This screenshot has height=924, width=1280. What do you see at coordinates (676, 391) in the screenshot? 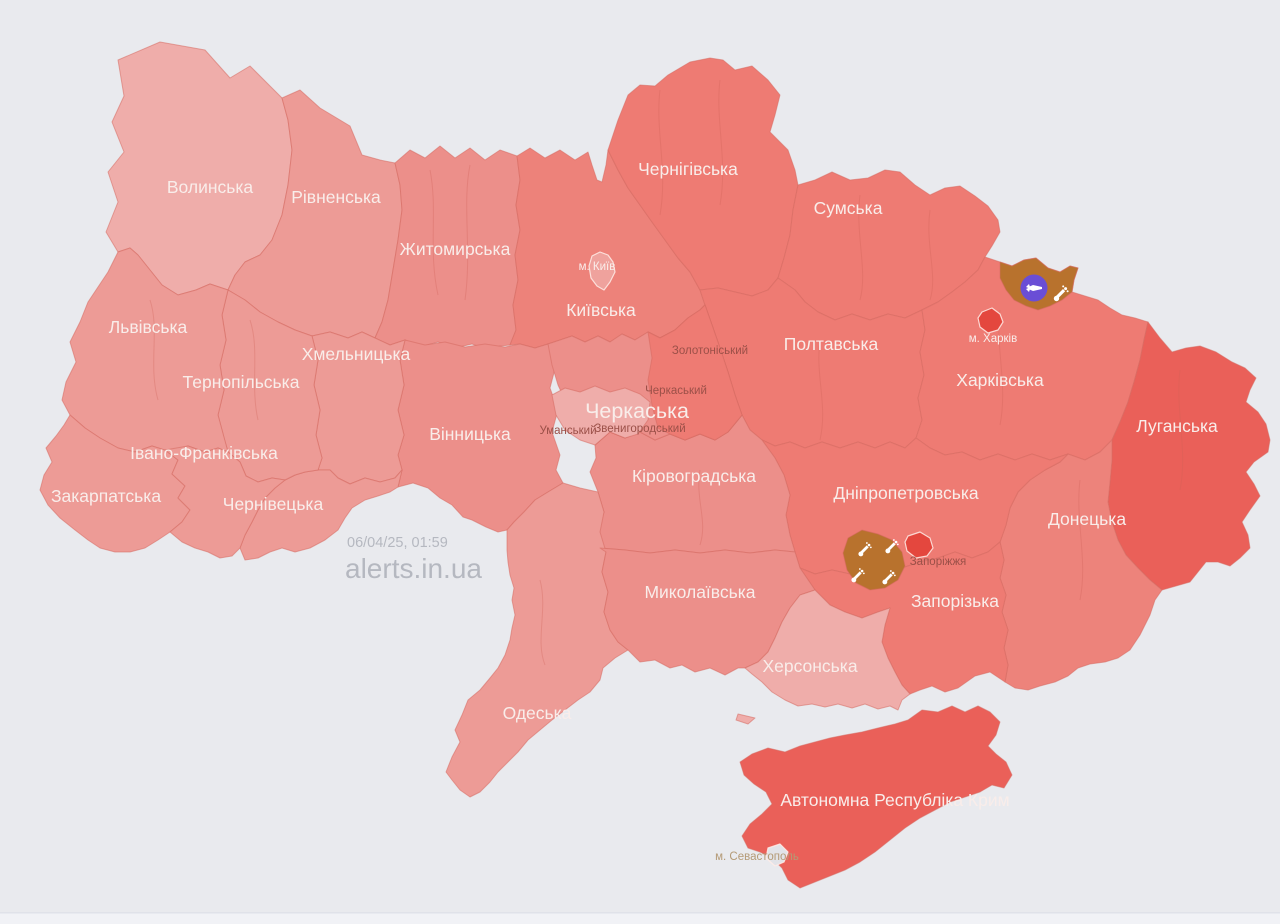
I see `label-cherkaskyi: Черкаський` at bounding box center [676, 391].